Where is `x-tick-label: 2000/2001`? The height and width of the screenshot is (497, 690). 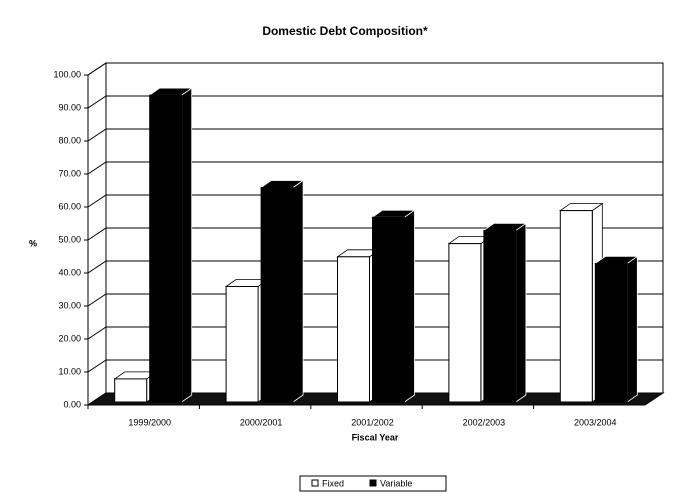 x-tick-label: 2000/2001 is located at coordinates (261, 422).